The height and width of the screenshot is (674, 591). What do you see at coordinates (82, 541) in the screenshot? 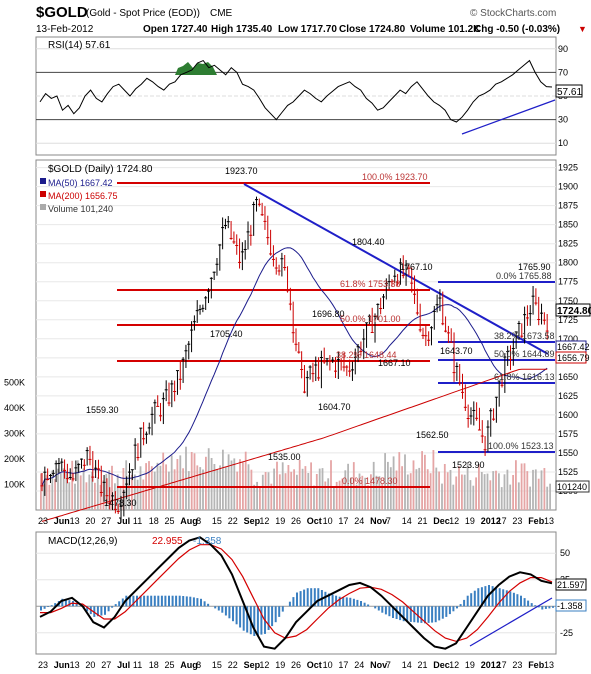
I see `macd-label: MACD(12,26,9)` at bounding box center [82, 541].